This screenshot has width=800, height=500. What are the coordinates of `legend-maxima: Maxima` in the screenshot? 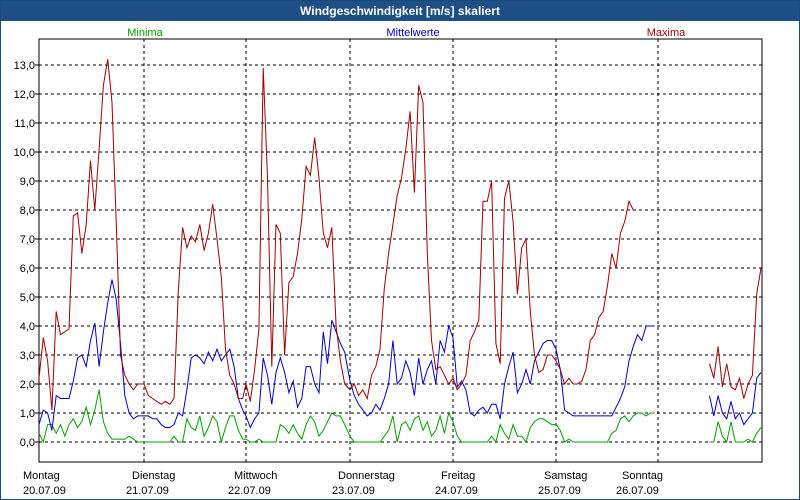 It's located at (666, 33).